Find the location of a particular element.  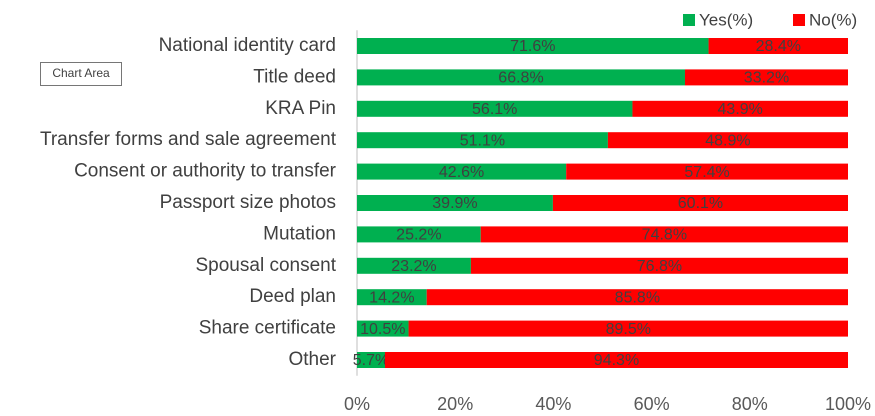

category-label: Deed plan is located at coordinates (292, 296).